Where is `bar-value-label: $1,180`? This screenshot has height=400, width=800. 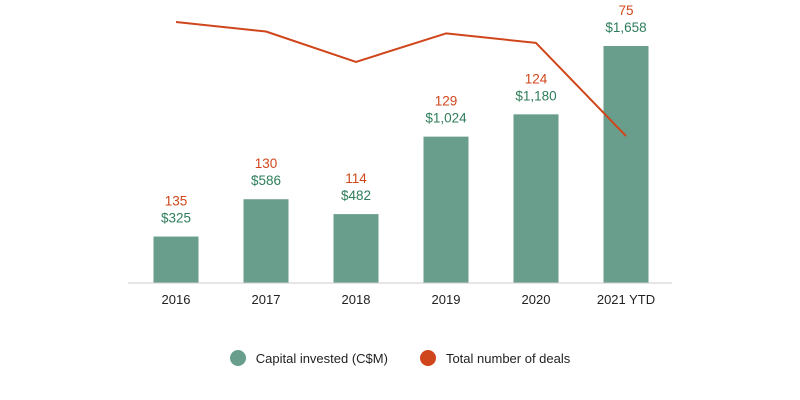 bar-value-label: $1,180 is located at coordinates (535, 95).